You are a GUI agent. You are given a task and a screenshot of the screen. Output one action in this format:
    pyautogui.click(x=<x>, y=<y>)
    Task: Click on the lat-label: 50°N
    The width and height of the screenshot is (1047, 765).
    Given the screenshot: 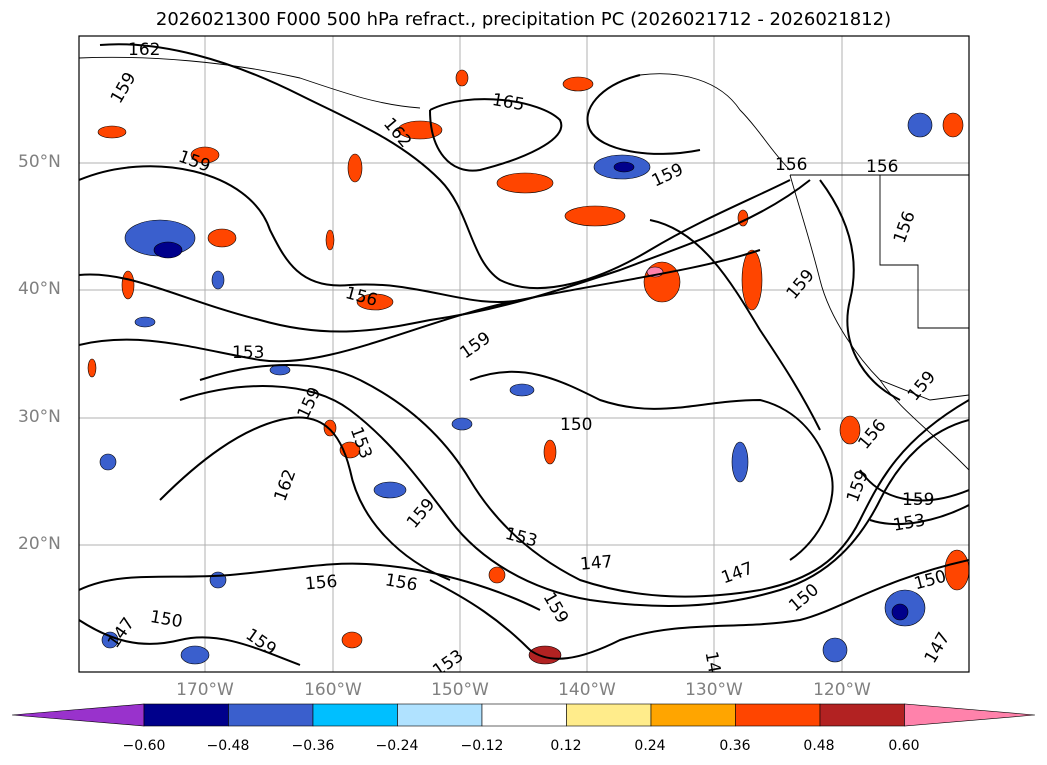 What is the action you would take?
    pyautogui.click(x=39, y=162)
    